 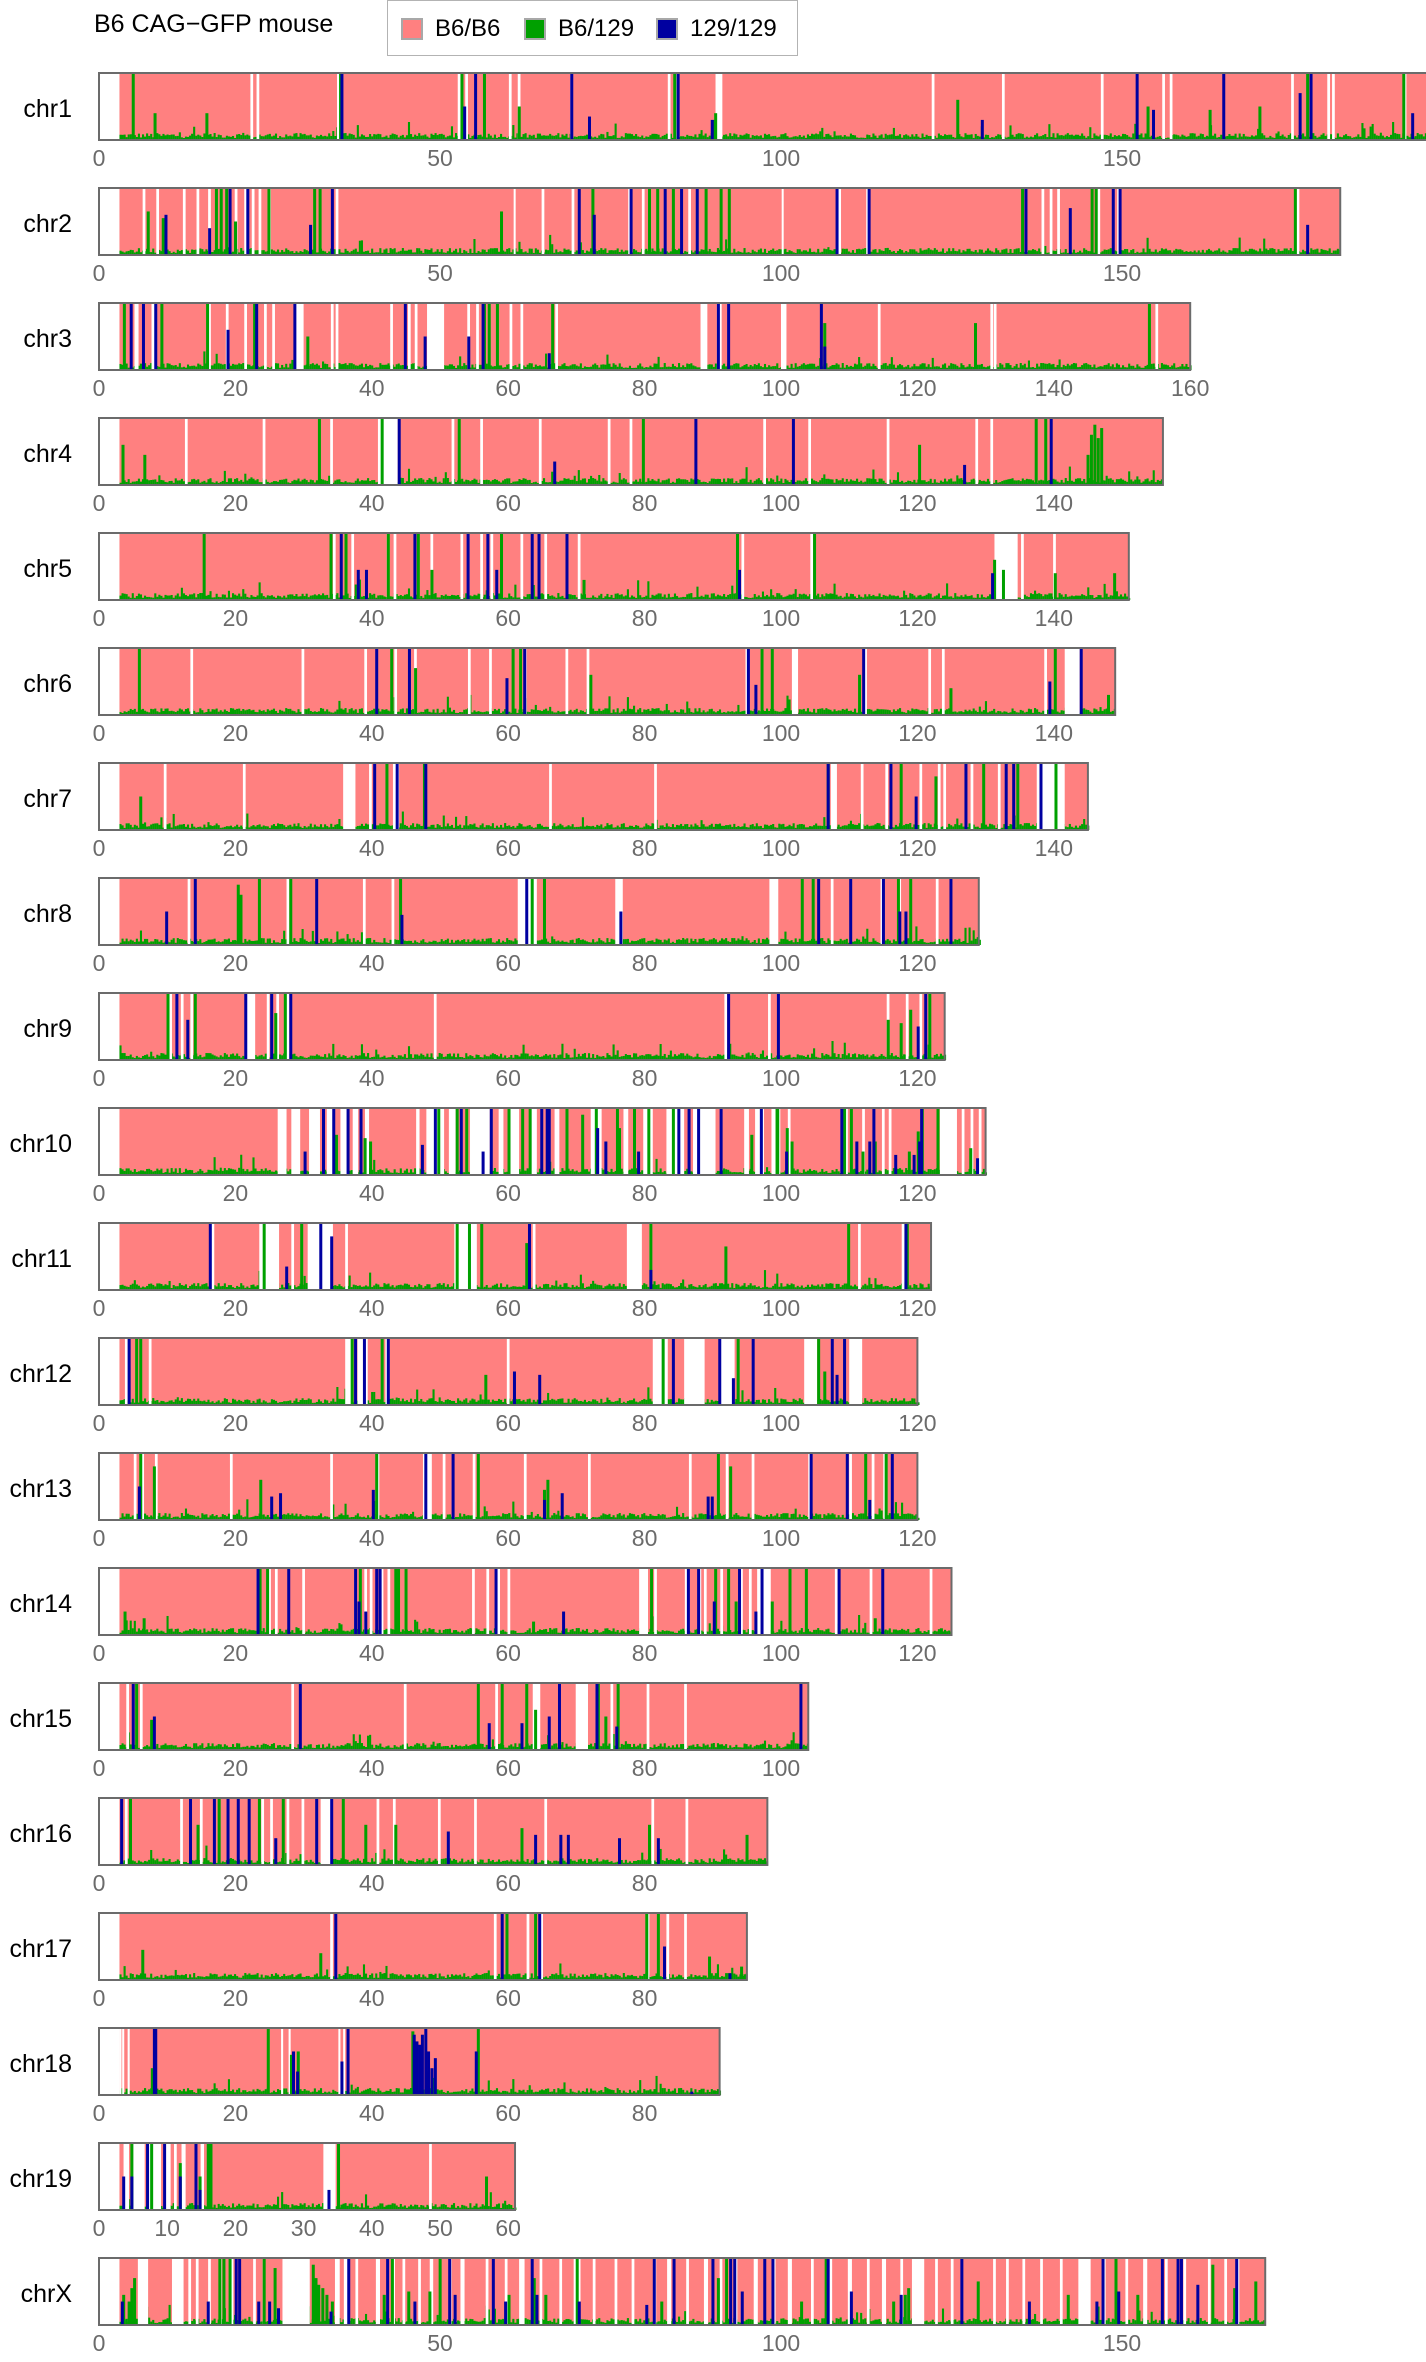 I want to click on chromosome-track-chr1: chr10 50 100 150, so click(x=724, y=121).